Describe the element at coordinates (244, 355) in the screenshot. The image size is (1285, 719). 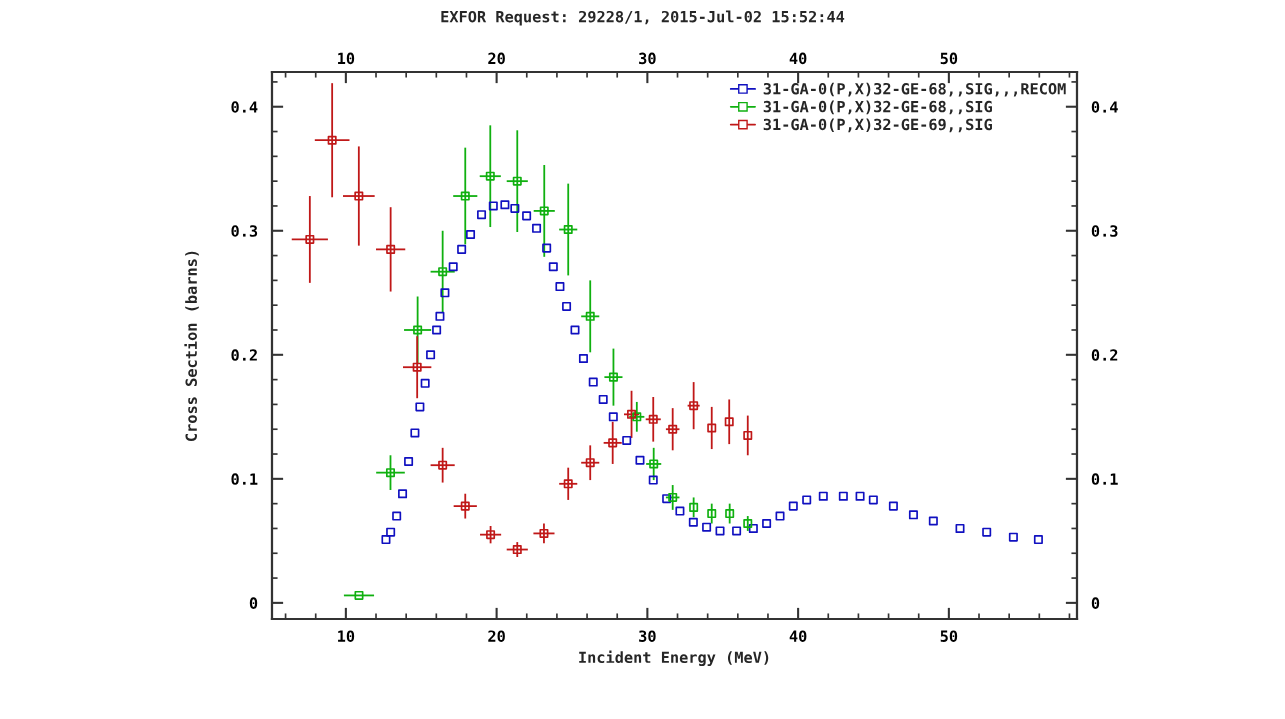
I see `y-tick-label: 0.2` at that location.